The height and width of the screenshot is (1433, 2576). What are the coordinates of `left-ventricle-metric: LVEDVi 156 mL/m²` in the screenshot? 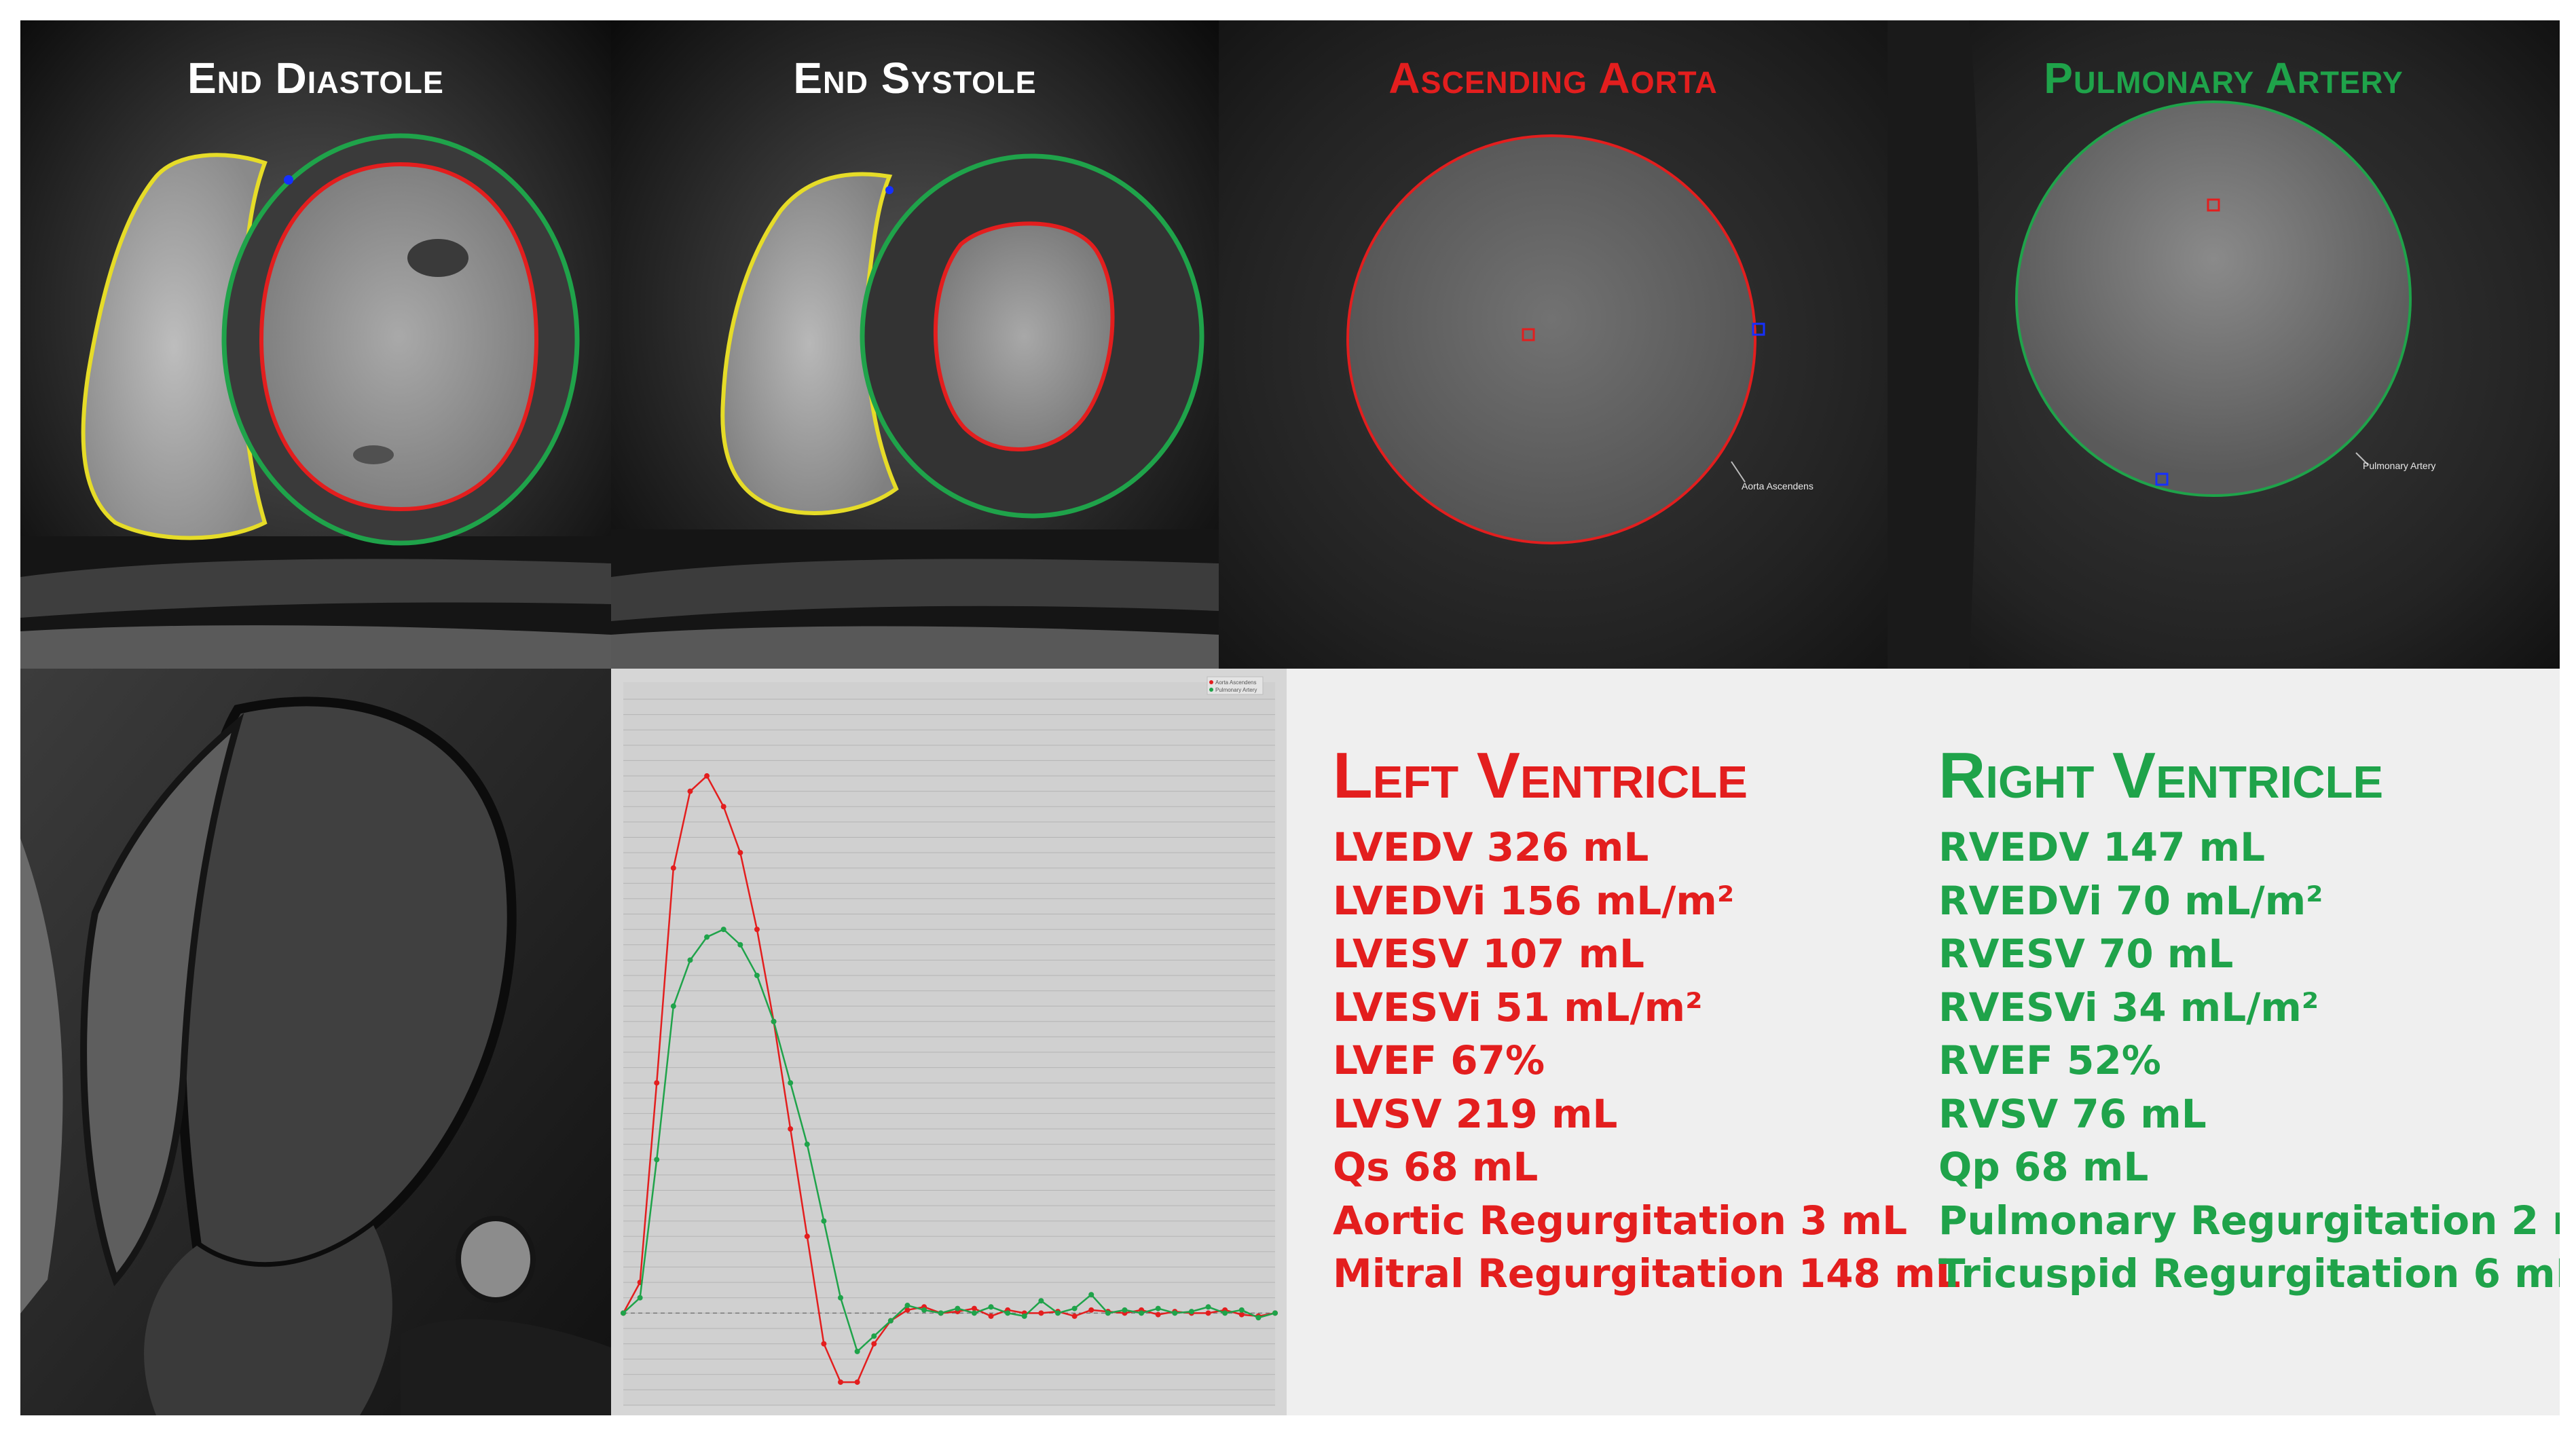 It's located at (1534, 900).